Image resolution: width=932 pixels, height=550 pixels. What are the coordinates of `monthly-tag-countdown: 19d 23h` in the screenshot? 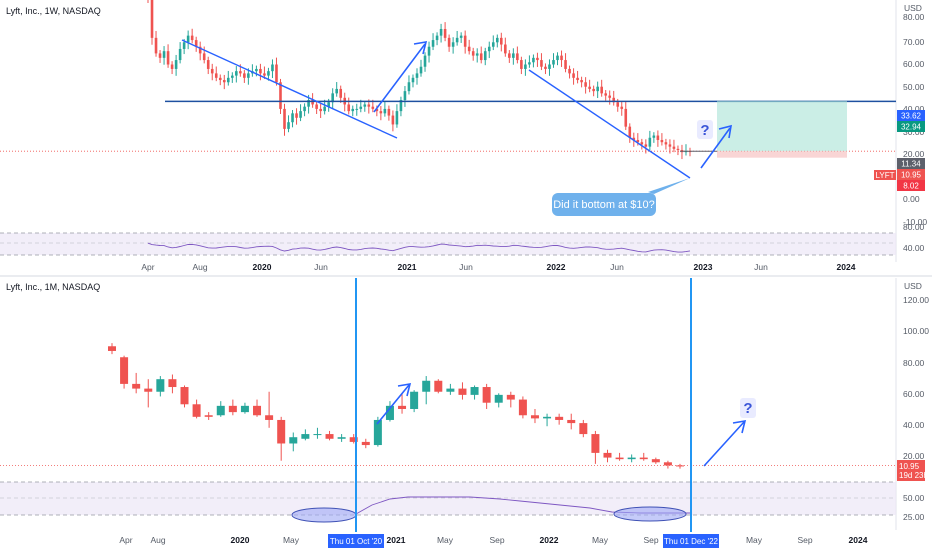 It's located at (913, 475).